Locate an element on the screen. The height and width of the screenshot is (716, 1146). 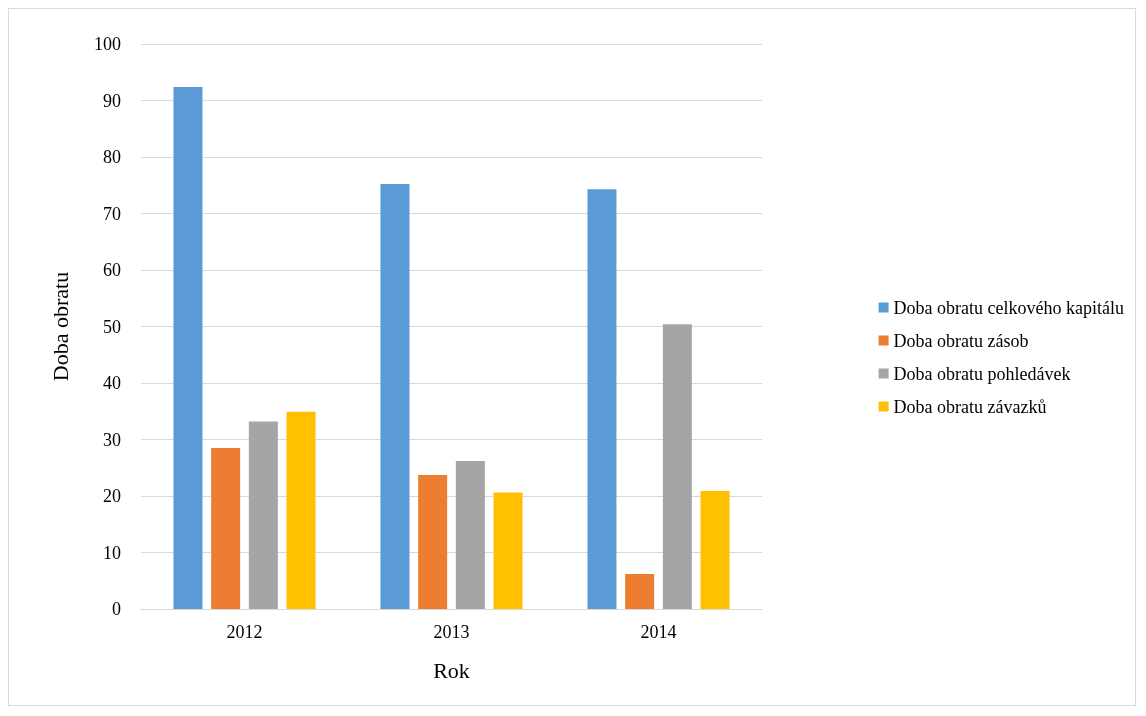
y-tick-label: 30 is located at coordinates (112, 439).